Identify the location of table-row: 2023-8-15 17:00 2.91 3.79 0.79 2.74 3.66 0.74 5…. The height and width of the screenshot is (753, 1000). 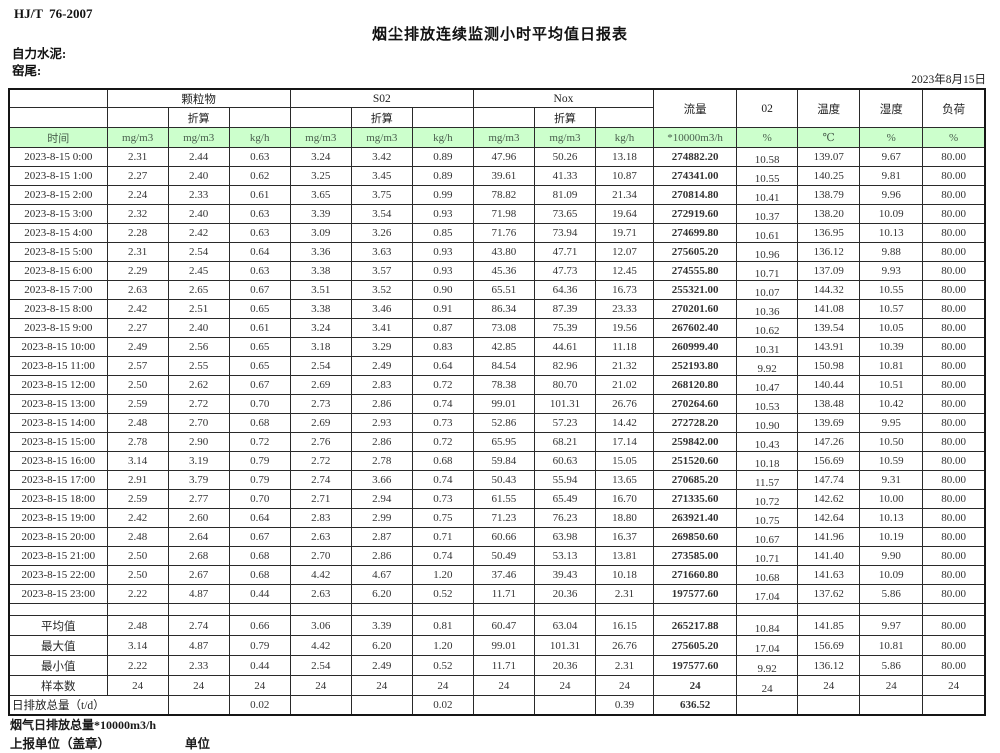
(497, 480).